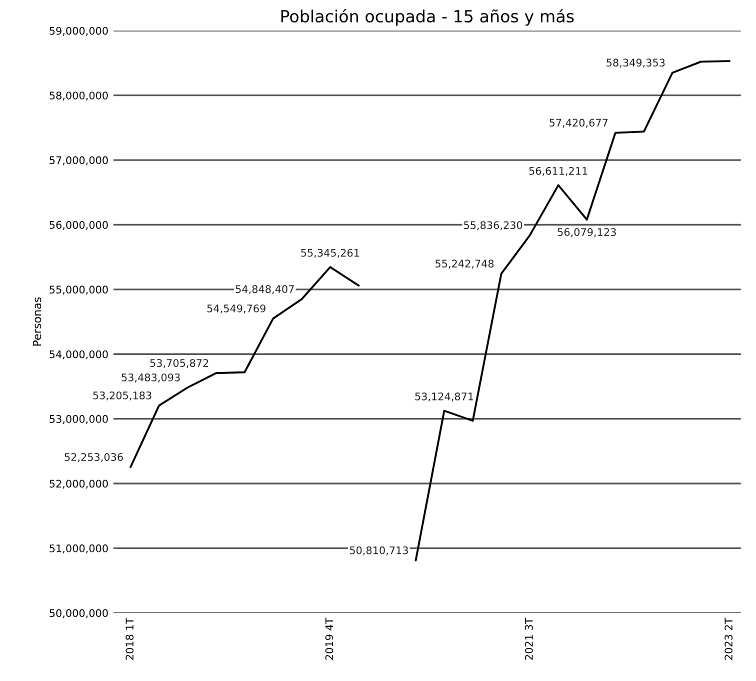 This screenshot has height=681, width=756. Describe the element at coordinates (79, 290) in the screenshot. I see `y-tick-label: 55,000,000` at that location.